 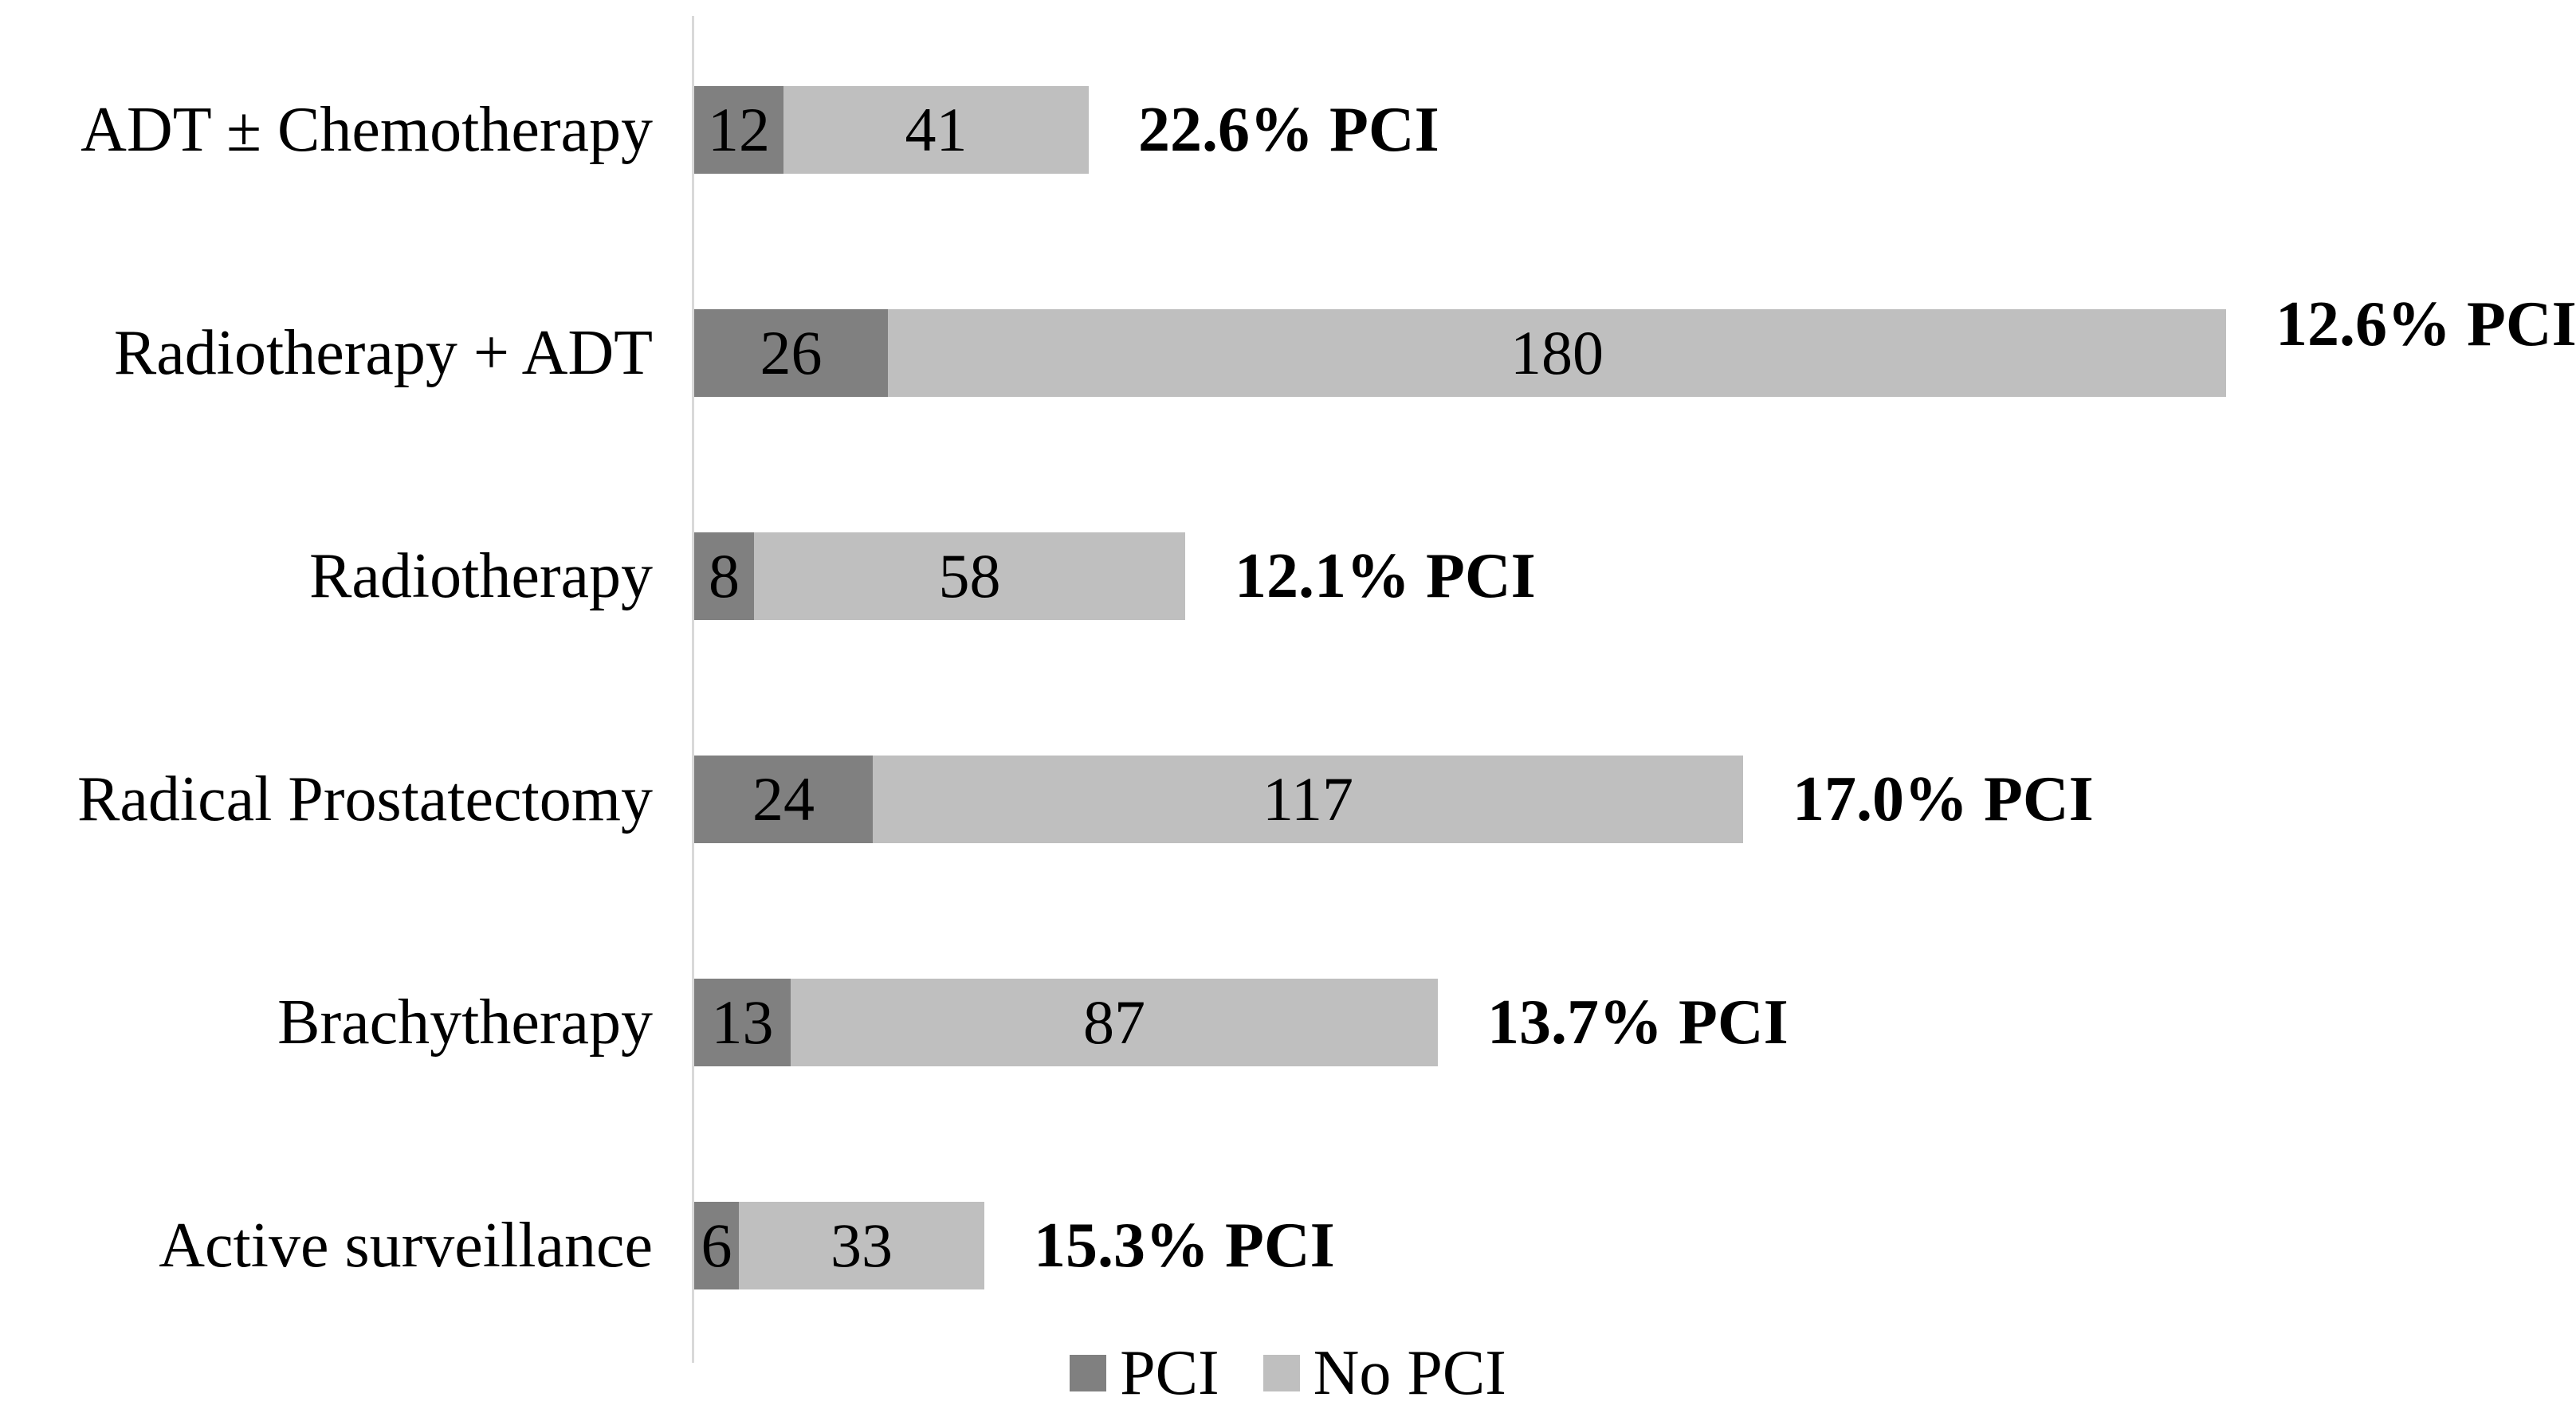 I want to click on bar-stack: 12 41 22.6% PCI, so click(x=1066, y=130).